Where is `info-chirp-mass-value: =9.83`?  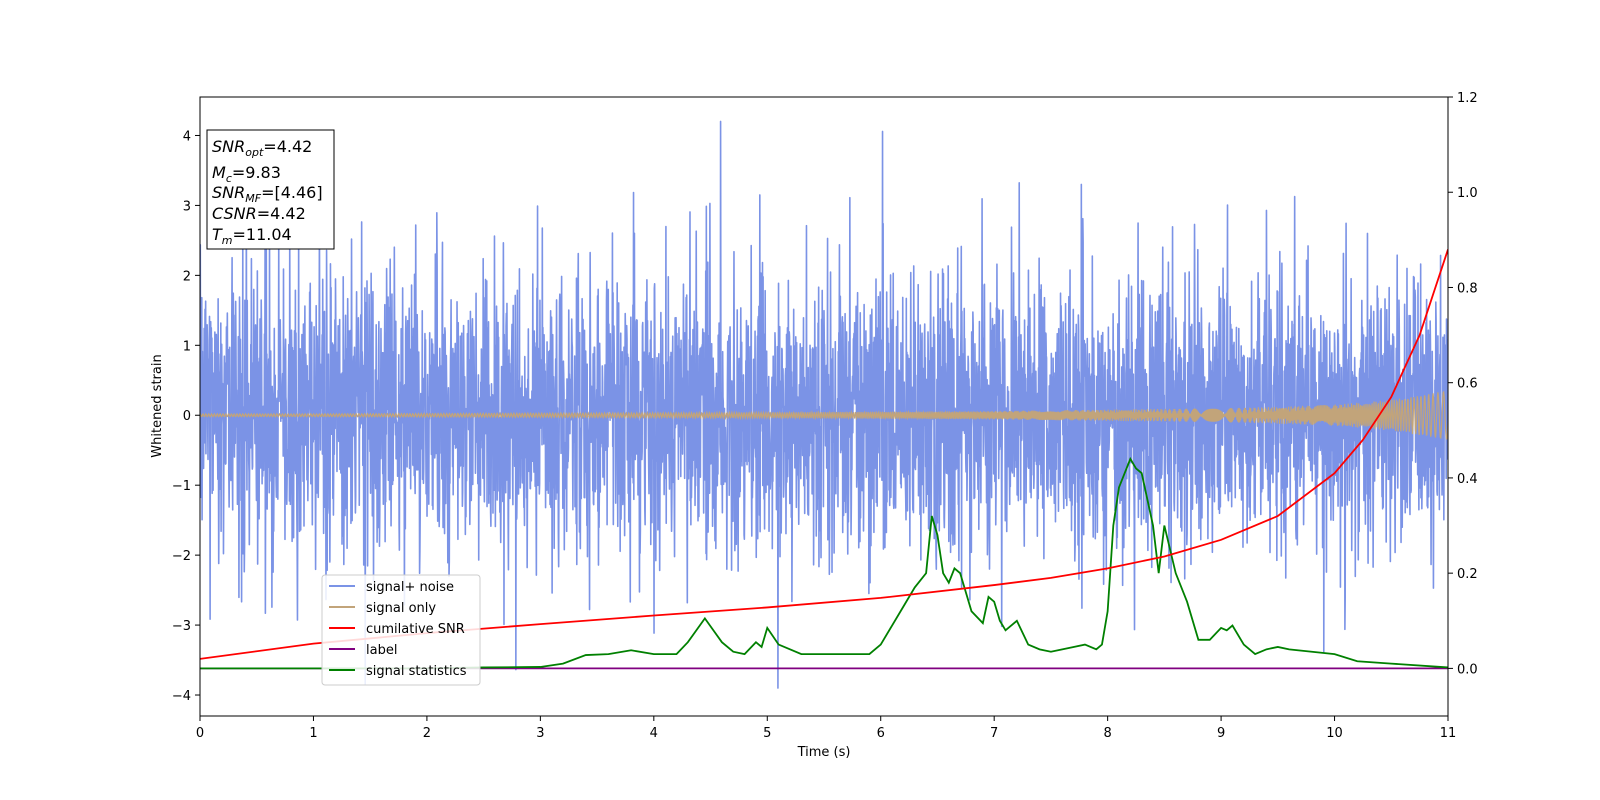 info-chirp-mass-value: =9.83 is located at coordinates (256, 172).